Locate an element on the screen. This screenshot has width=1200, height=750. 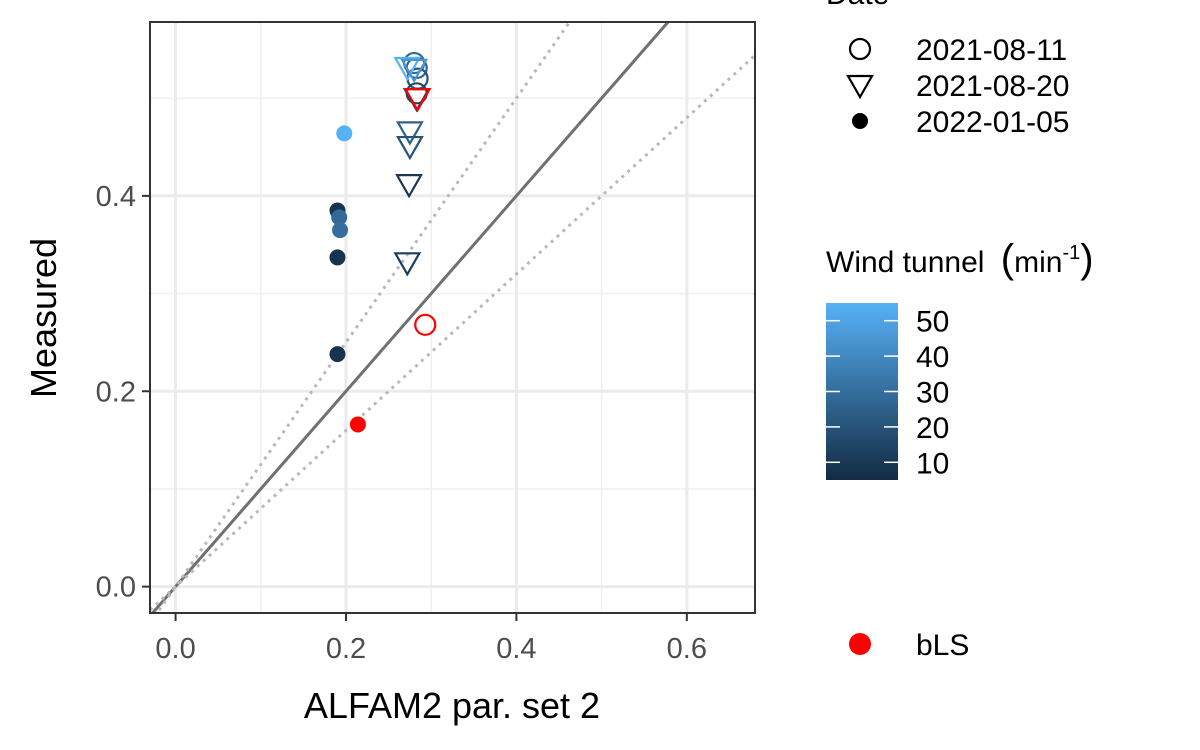
date-legend-key-label: 2021-08-20 is located at coordinates (992, 86).